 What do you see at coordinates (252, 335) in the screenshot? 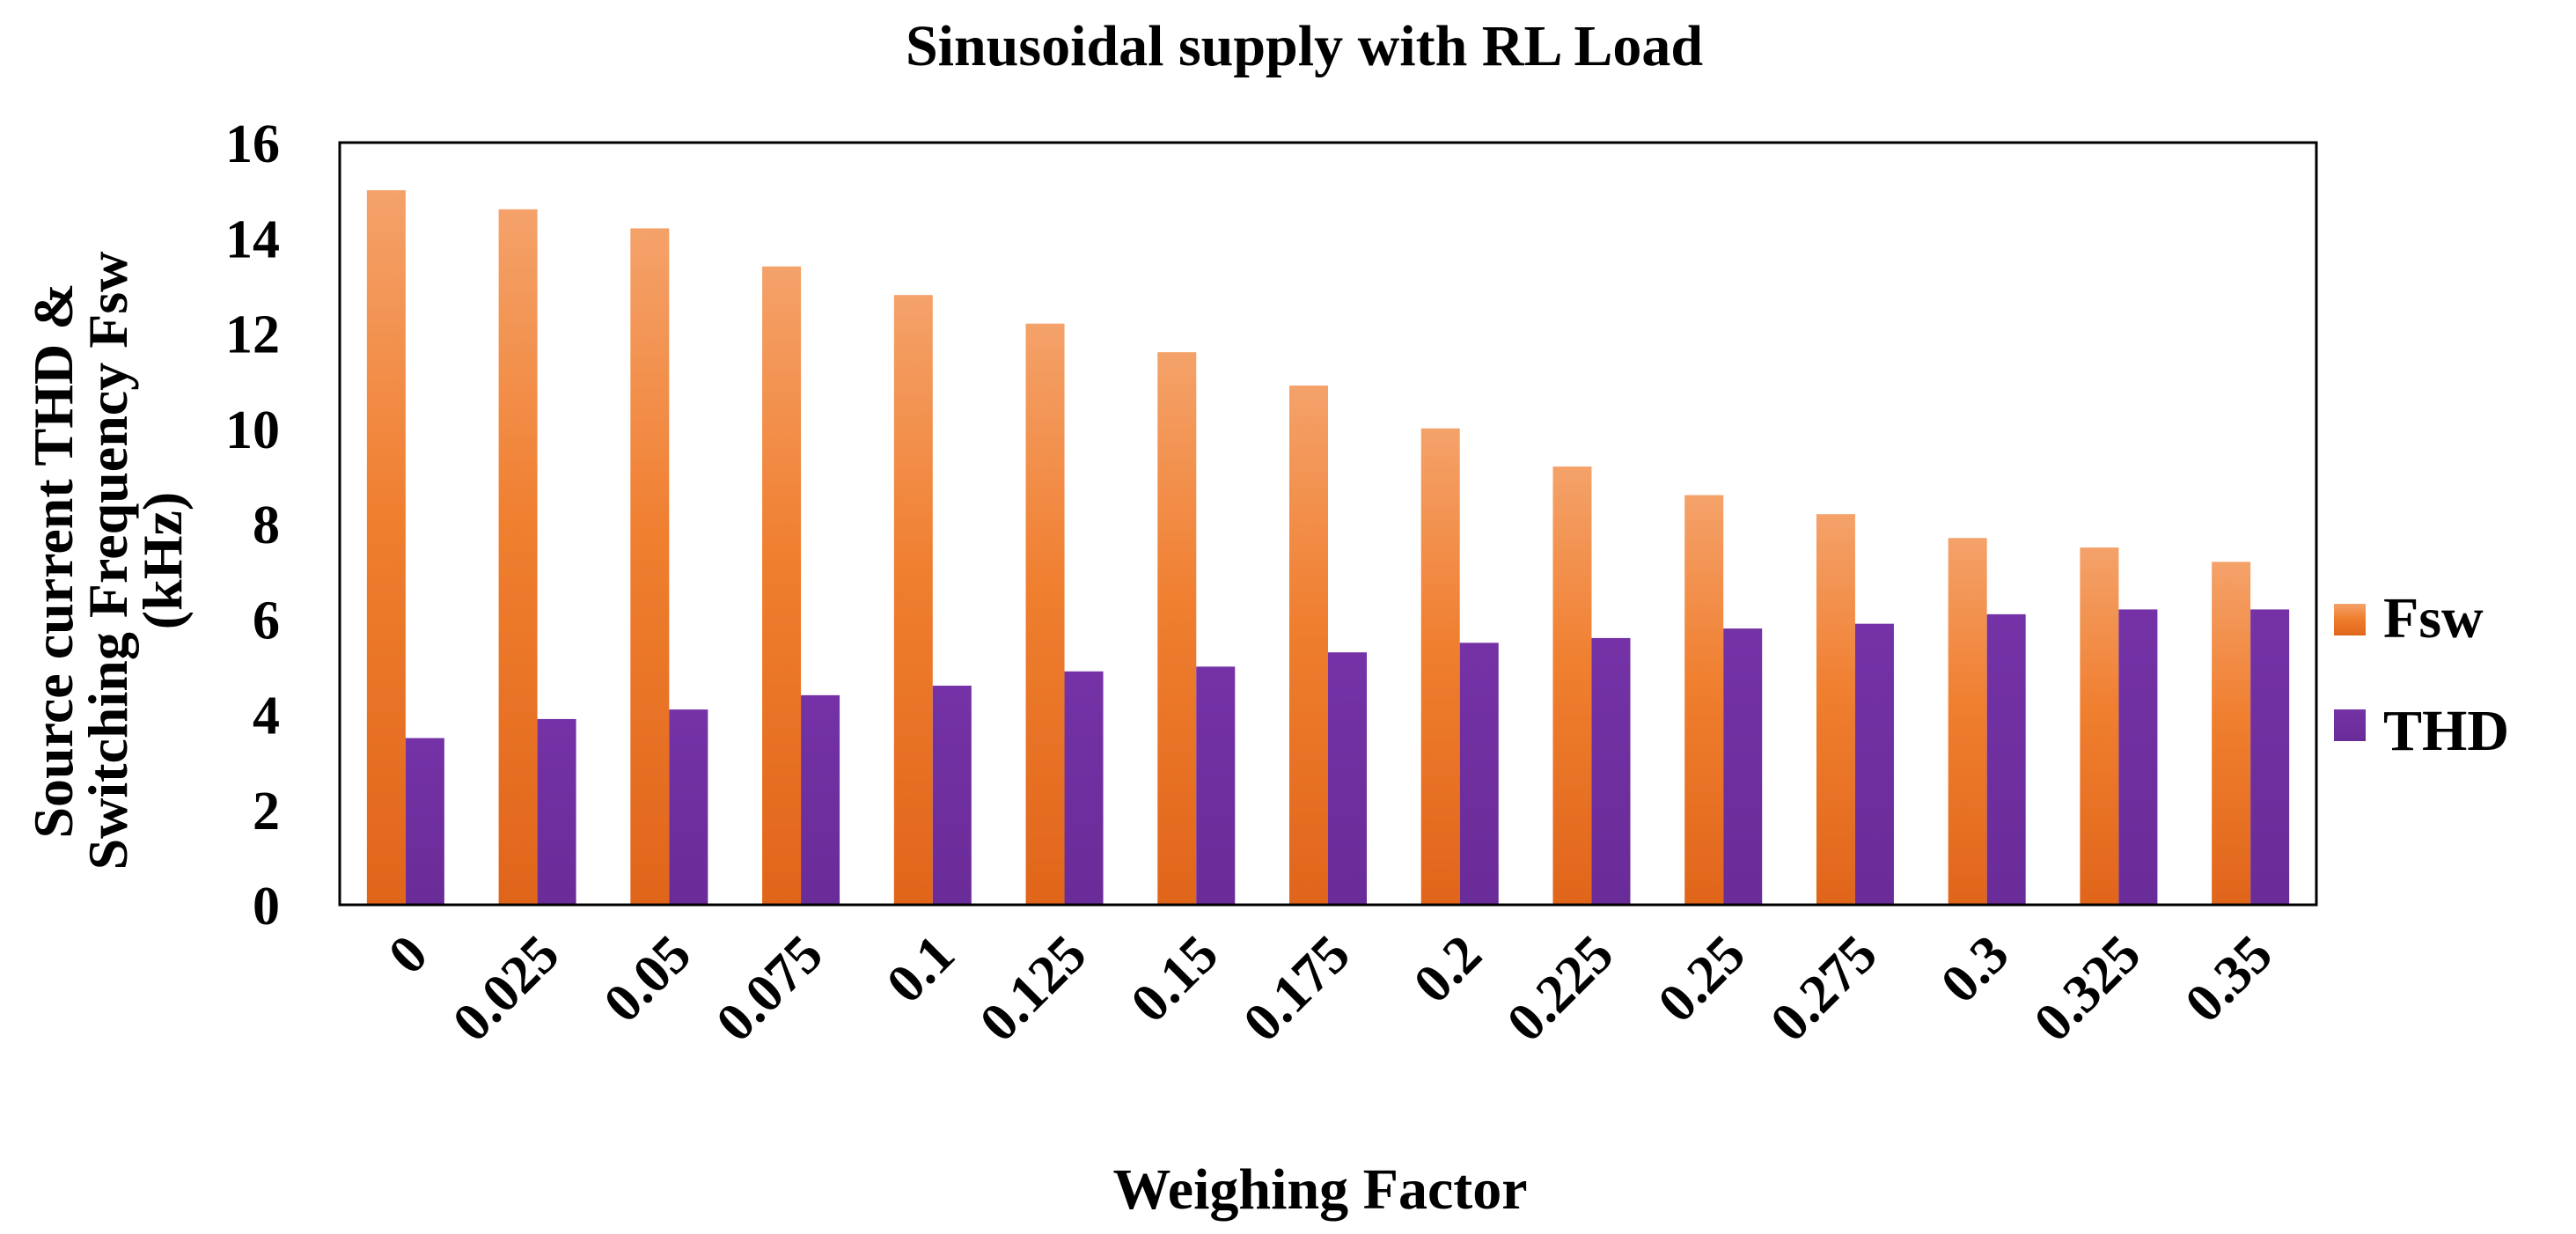
I see `y-tick-label: 12` at bounding box center [252, 335].